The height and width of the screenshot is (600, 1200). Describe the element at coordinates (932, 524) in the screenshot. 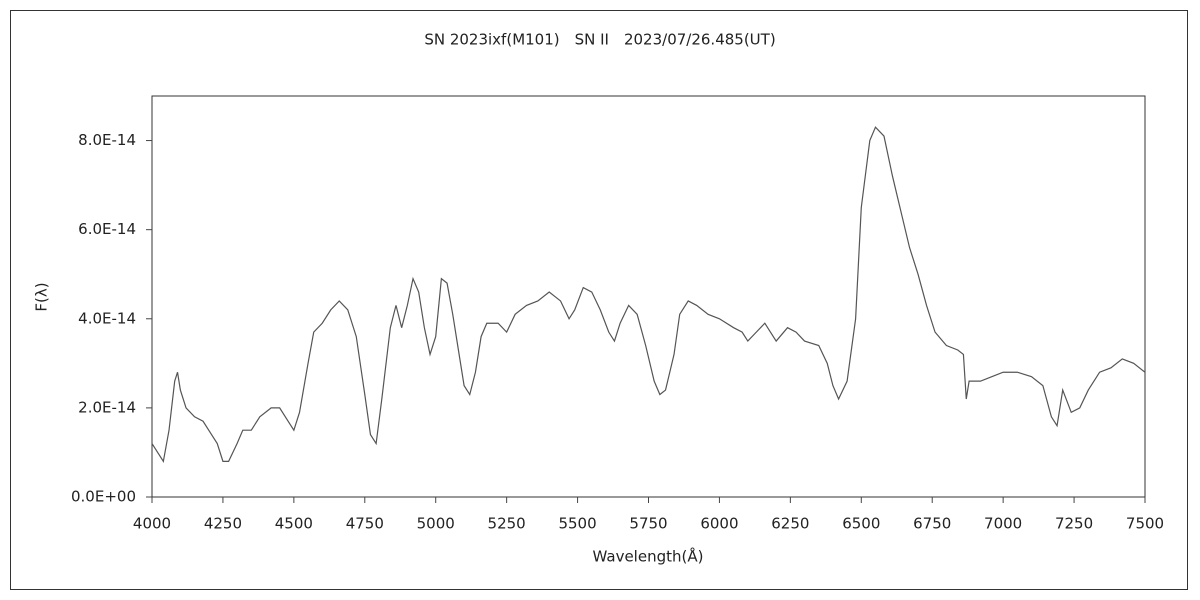

I see `x-tick-label: 6750` at that location.